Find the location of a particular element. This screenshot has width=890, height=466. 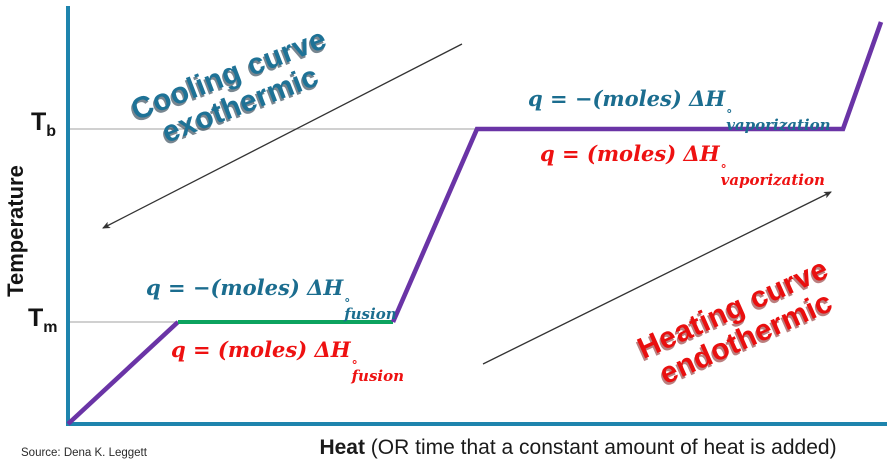

equation-vaporization-cooling: q = −(moles) ΔH ° vaporization is located at coordinates (679, 109).